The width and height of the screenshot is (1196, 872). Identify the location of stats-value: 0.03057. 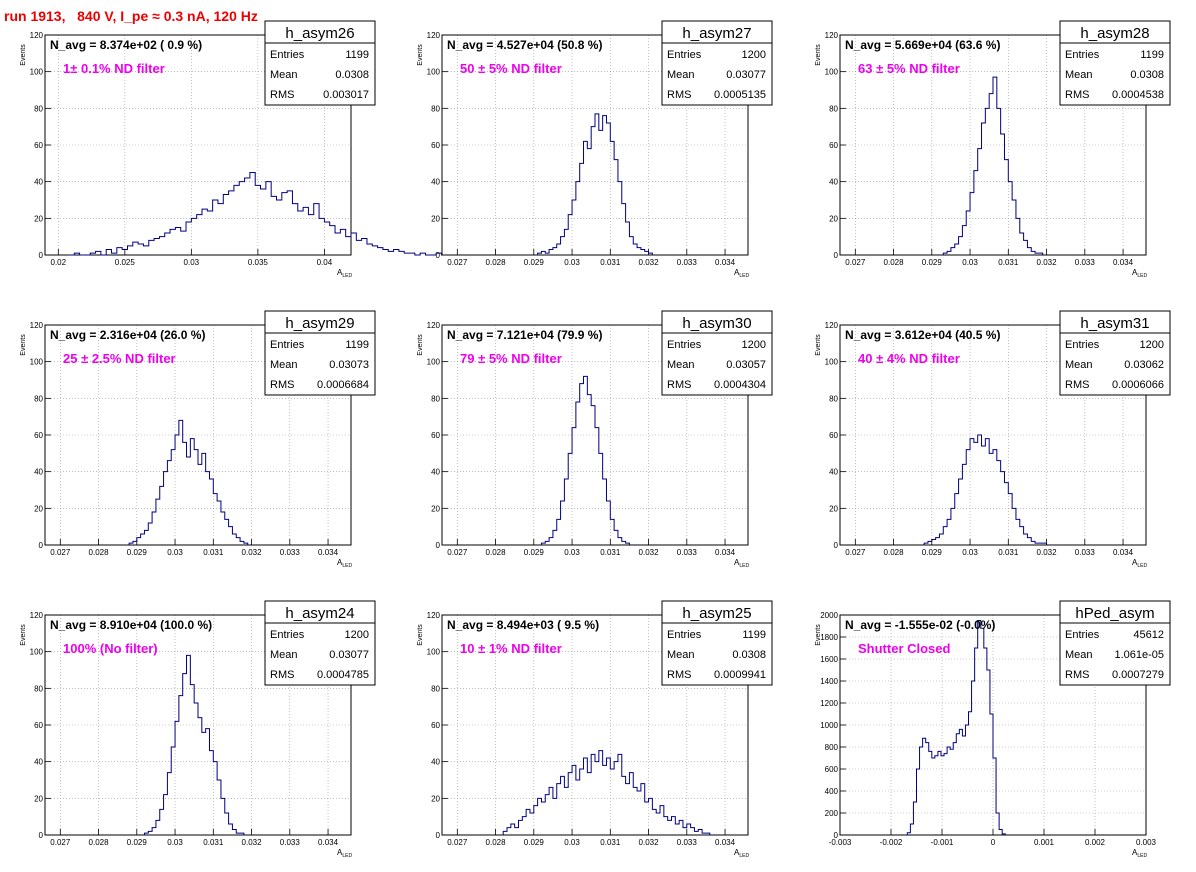
(746, 365).